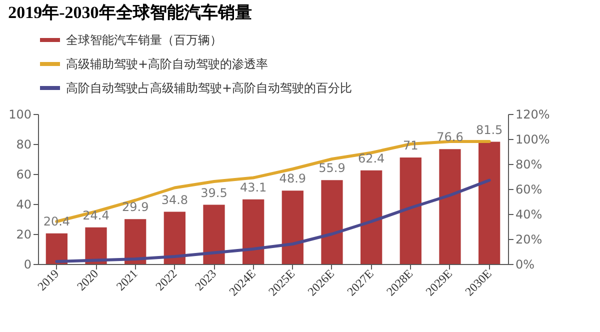 The width and height of the screenshot is (600, 332). What do you see at coordinates (56, 221) in the screenshot?
I see `data-label: 20.4` at bounding box center [56, 221].